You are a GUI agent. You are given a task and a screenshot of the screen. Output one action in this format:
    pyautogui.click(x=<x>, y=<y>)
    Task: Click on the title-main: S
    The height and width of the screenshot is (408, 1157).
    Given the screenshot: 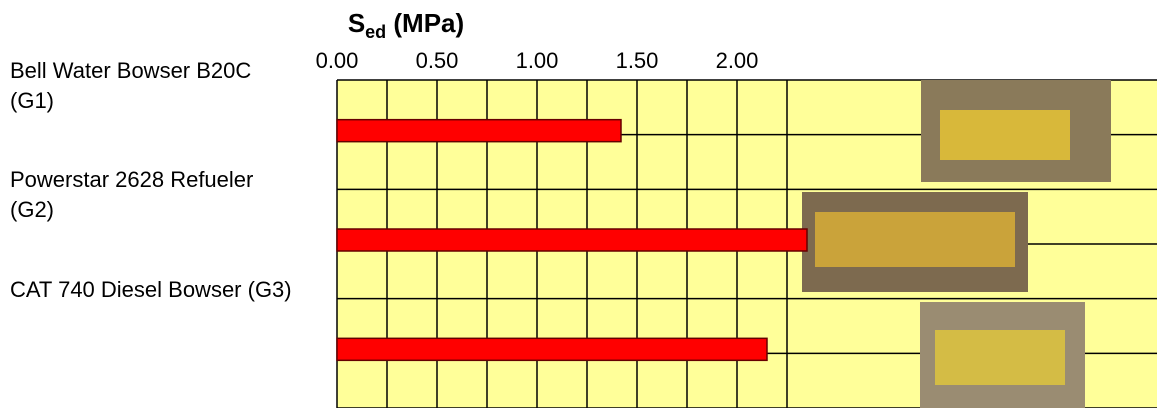 What is the action you would take?
    pyautogui.click(x=356, y=23)
    